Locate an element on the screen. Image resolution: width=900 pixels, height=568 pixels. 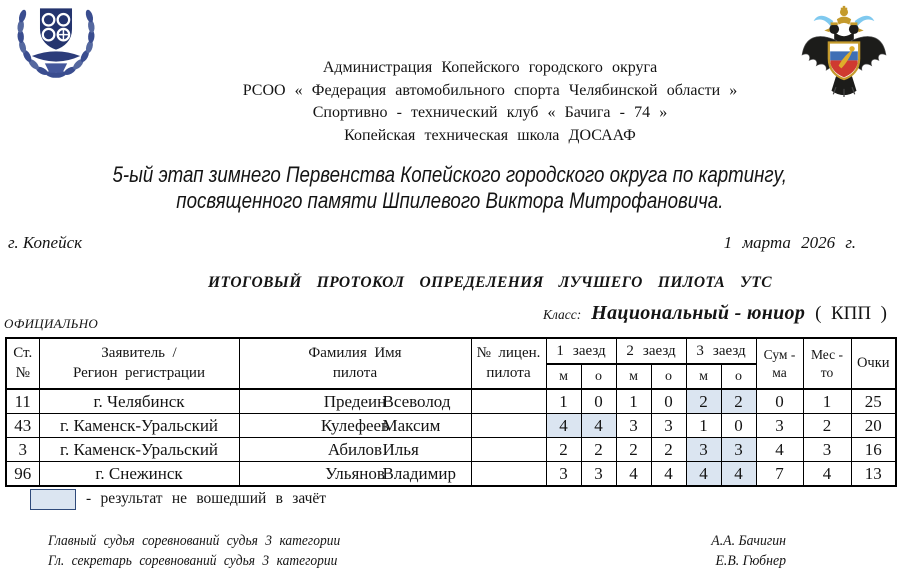
cell-pilot: Кулефеев Максим is located at coordinates (355, 425).